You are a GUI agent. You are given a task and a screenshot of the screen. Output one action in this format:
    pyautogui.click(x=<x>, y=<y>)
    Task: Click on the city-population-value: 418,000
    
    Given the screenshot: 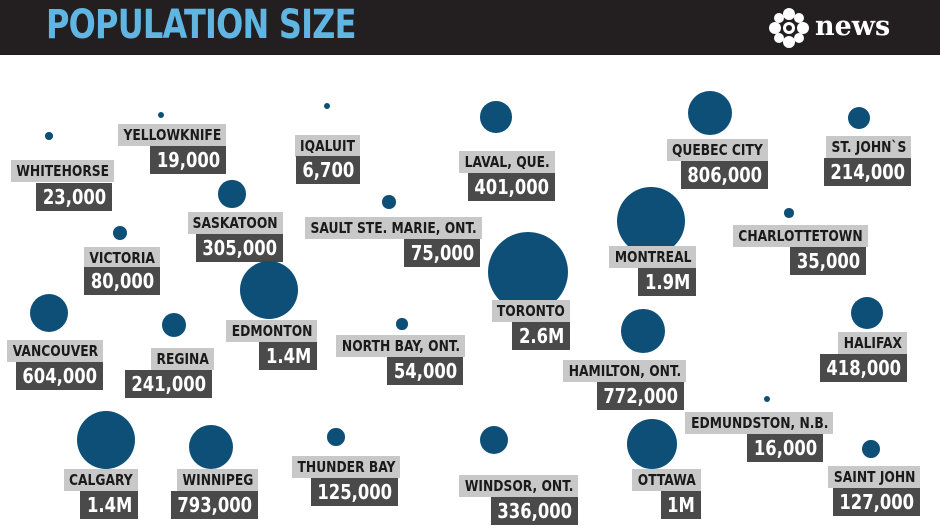 What is the action you would take?
    pyautogui.click(x=863, y=368)
    